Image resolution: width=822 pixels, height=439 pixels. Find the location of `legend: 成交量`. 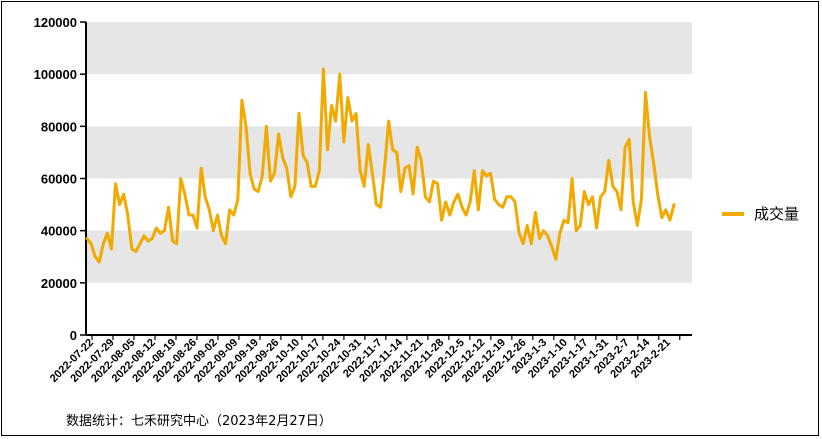

legend: 成交量 is located at coordinates (760, 213).